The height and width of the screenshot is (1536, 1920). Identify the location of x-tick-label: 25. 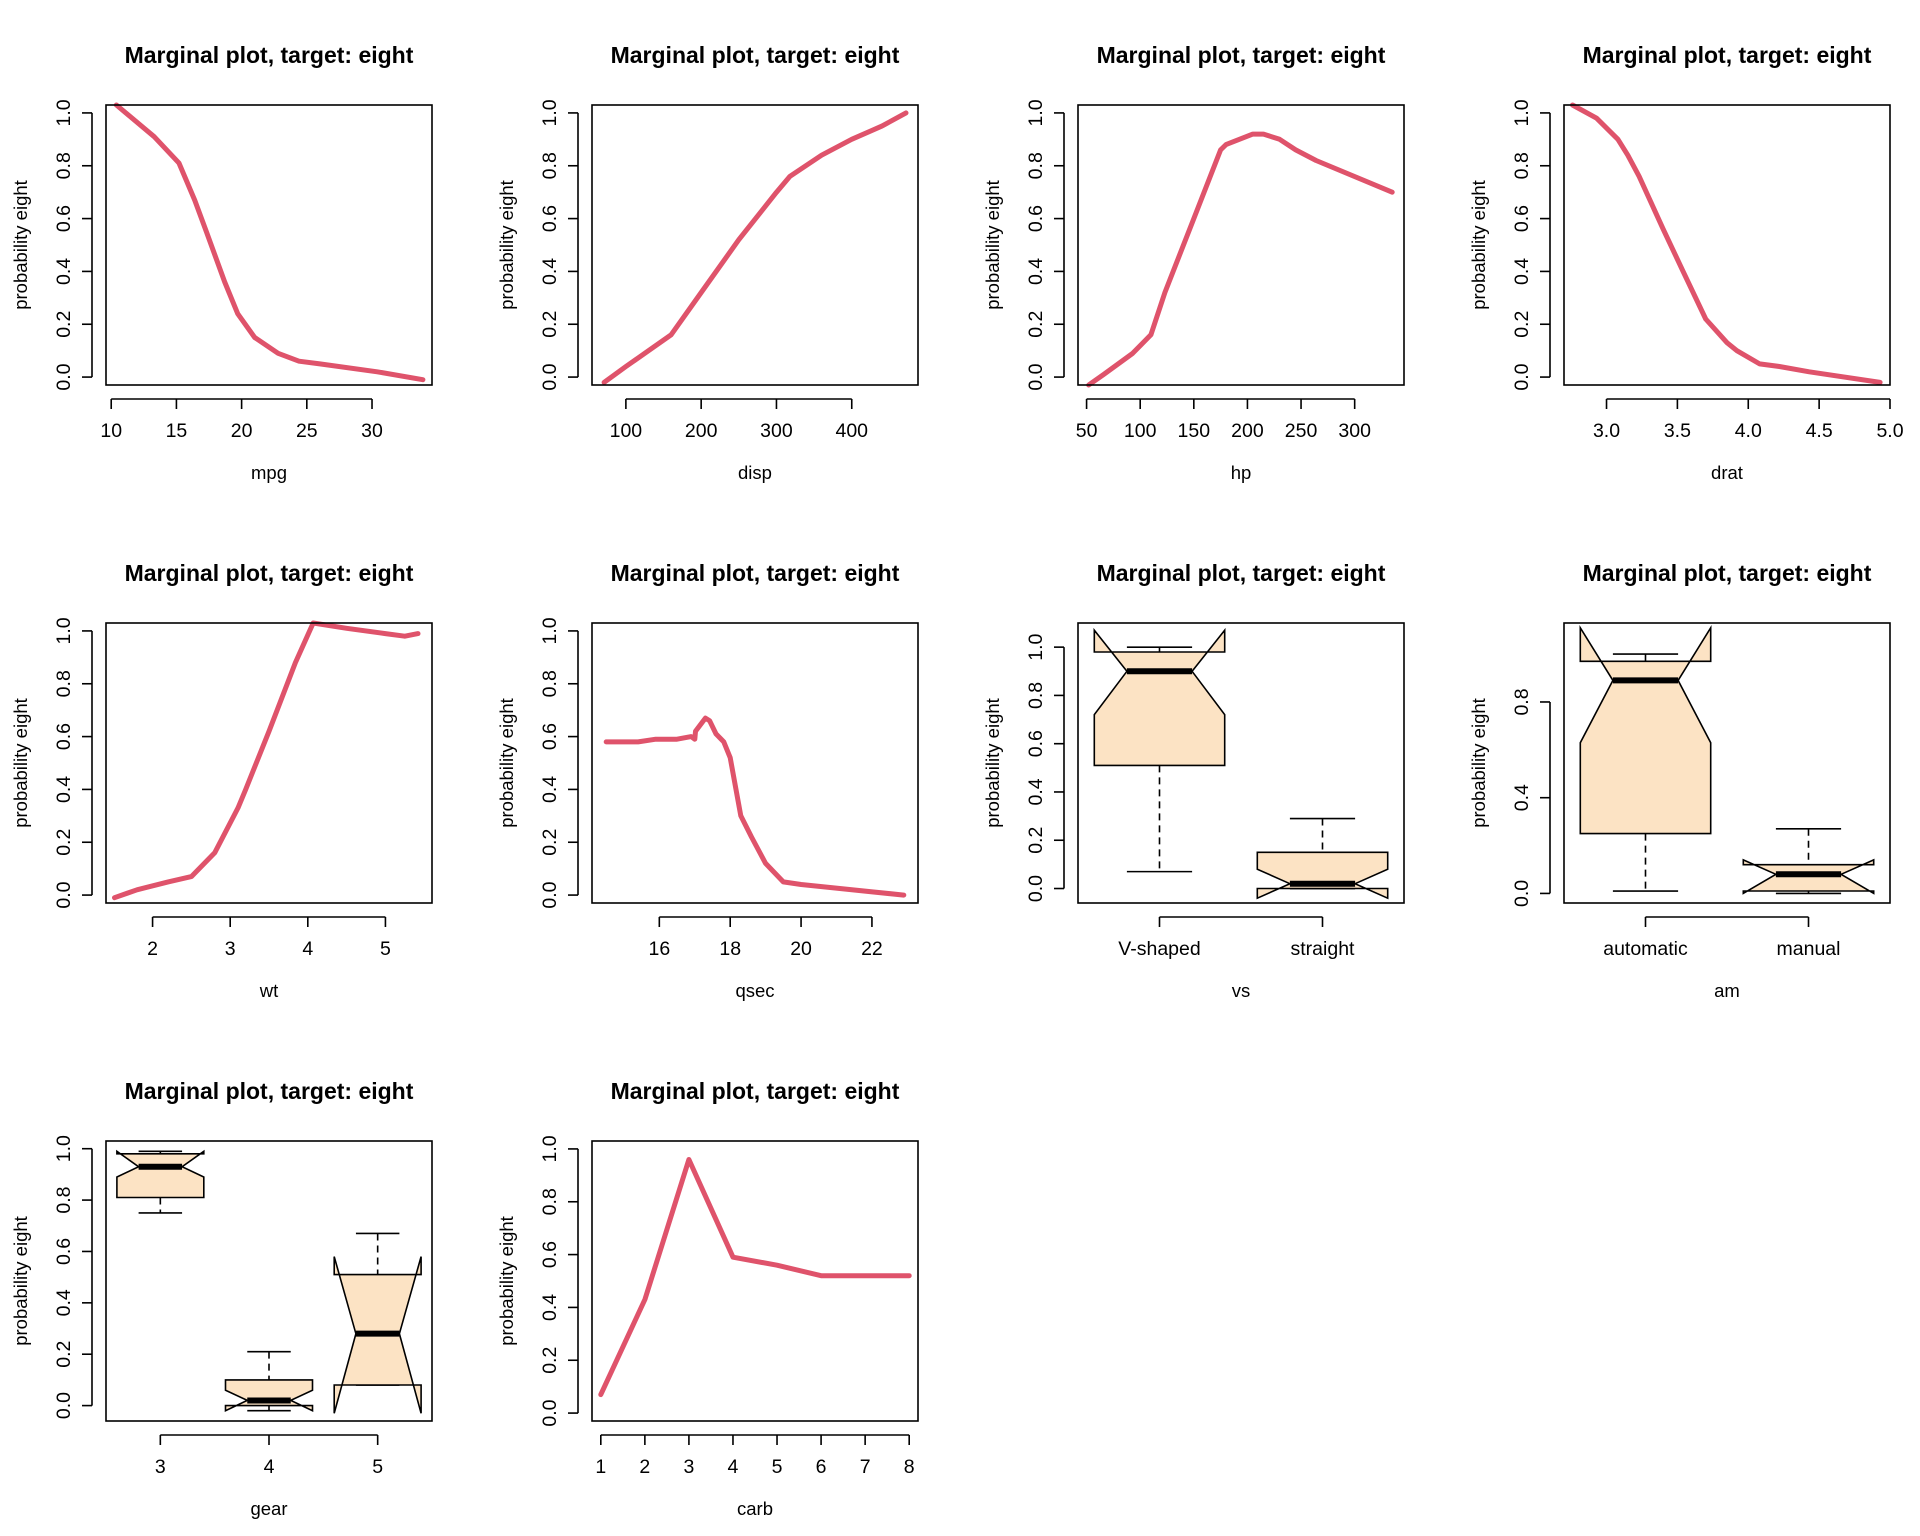
(307, 431).